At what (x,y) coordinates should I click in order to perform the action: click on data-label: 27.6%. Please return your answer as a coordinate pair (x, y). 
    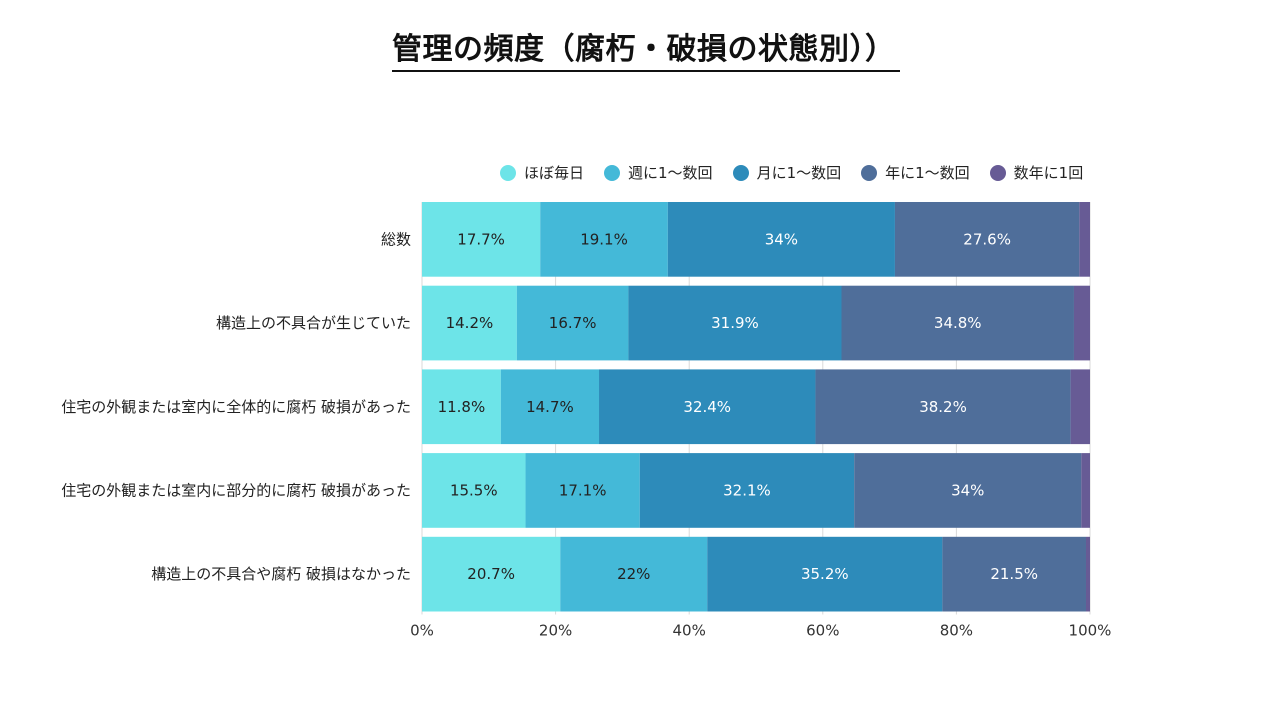
    Looking at the image, I should click on (987, 239).